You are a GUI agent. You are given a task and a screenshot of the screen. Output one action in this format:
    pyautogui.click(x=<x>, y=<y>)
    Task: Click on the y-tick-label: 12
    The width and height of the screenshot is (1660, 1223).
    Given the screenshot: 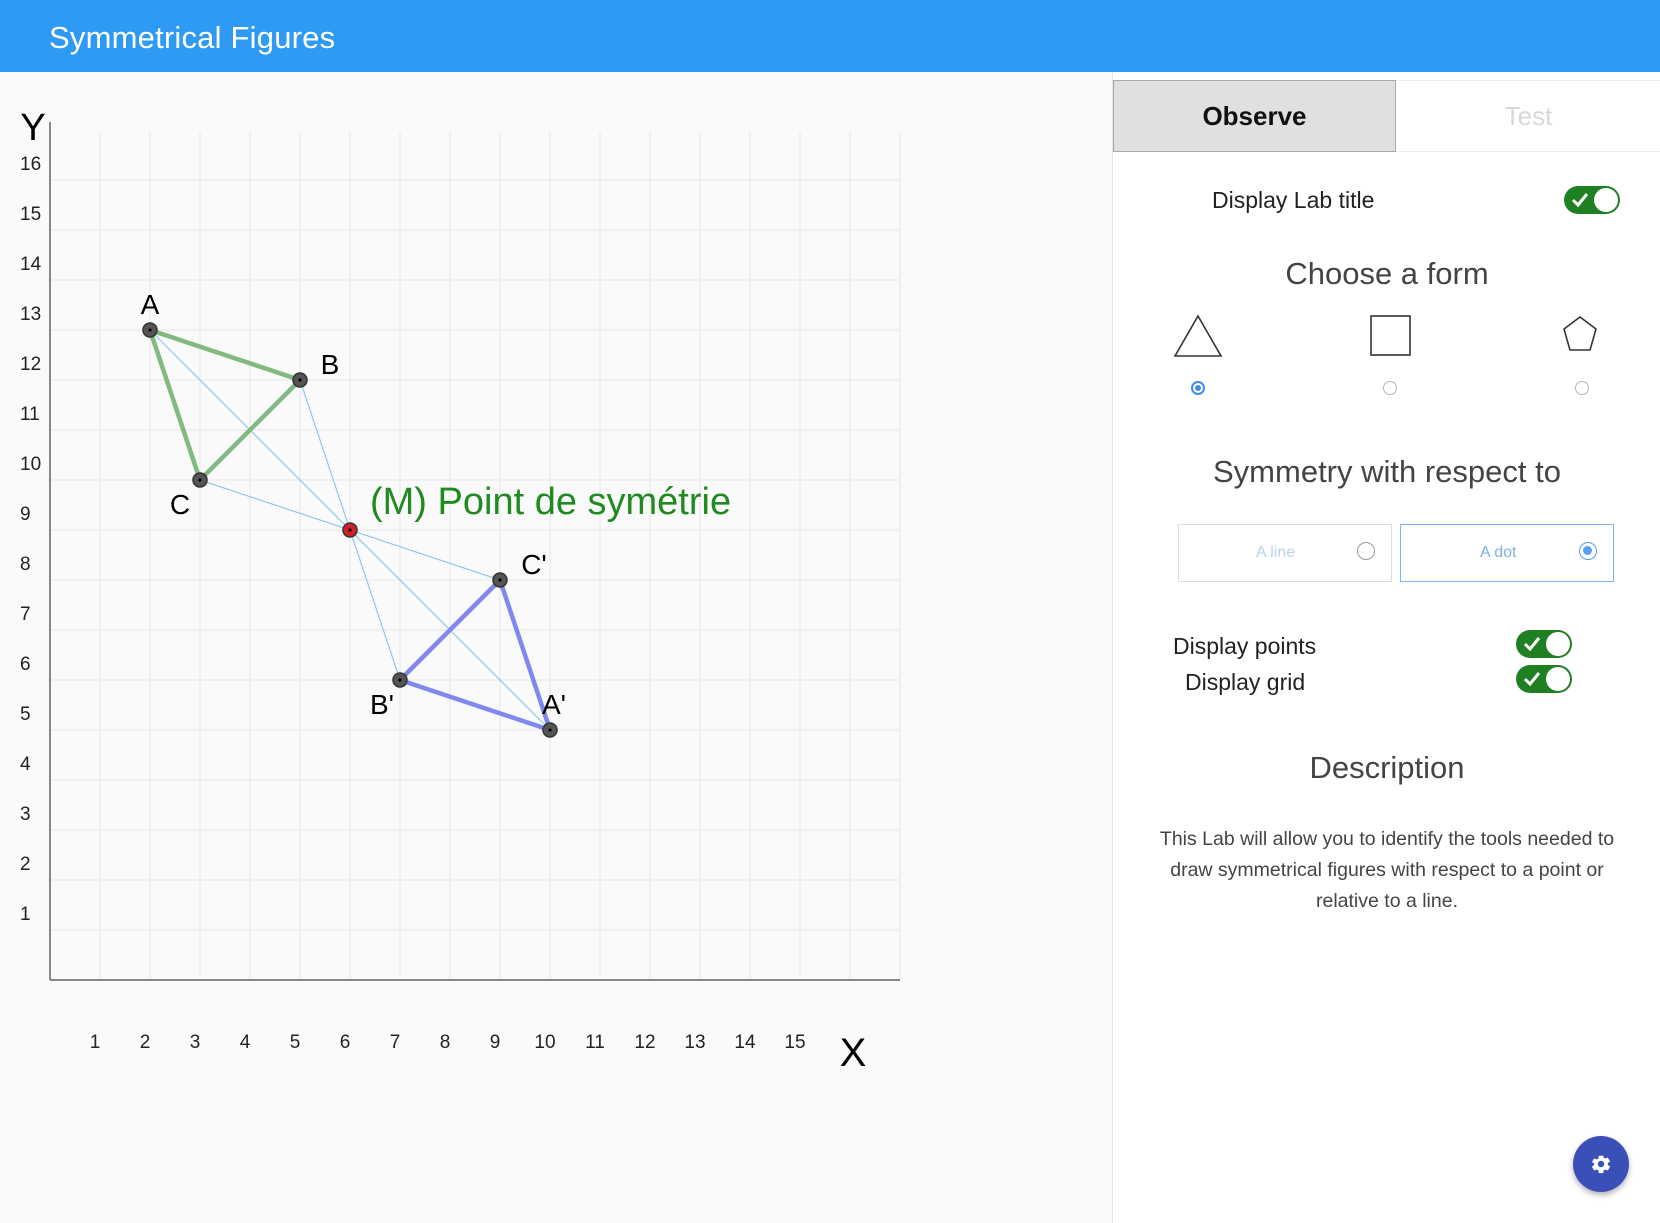 What is the action you would take?
    pyautogui.click(x=30, y=364)
    